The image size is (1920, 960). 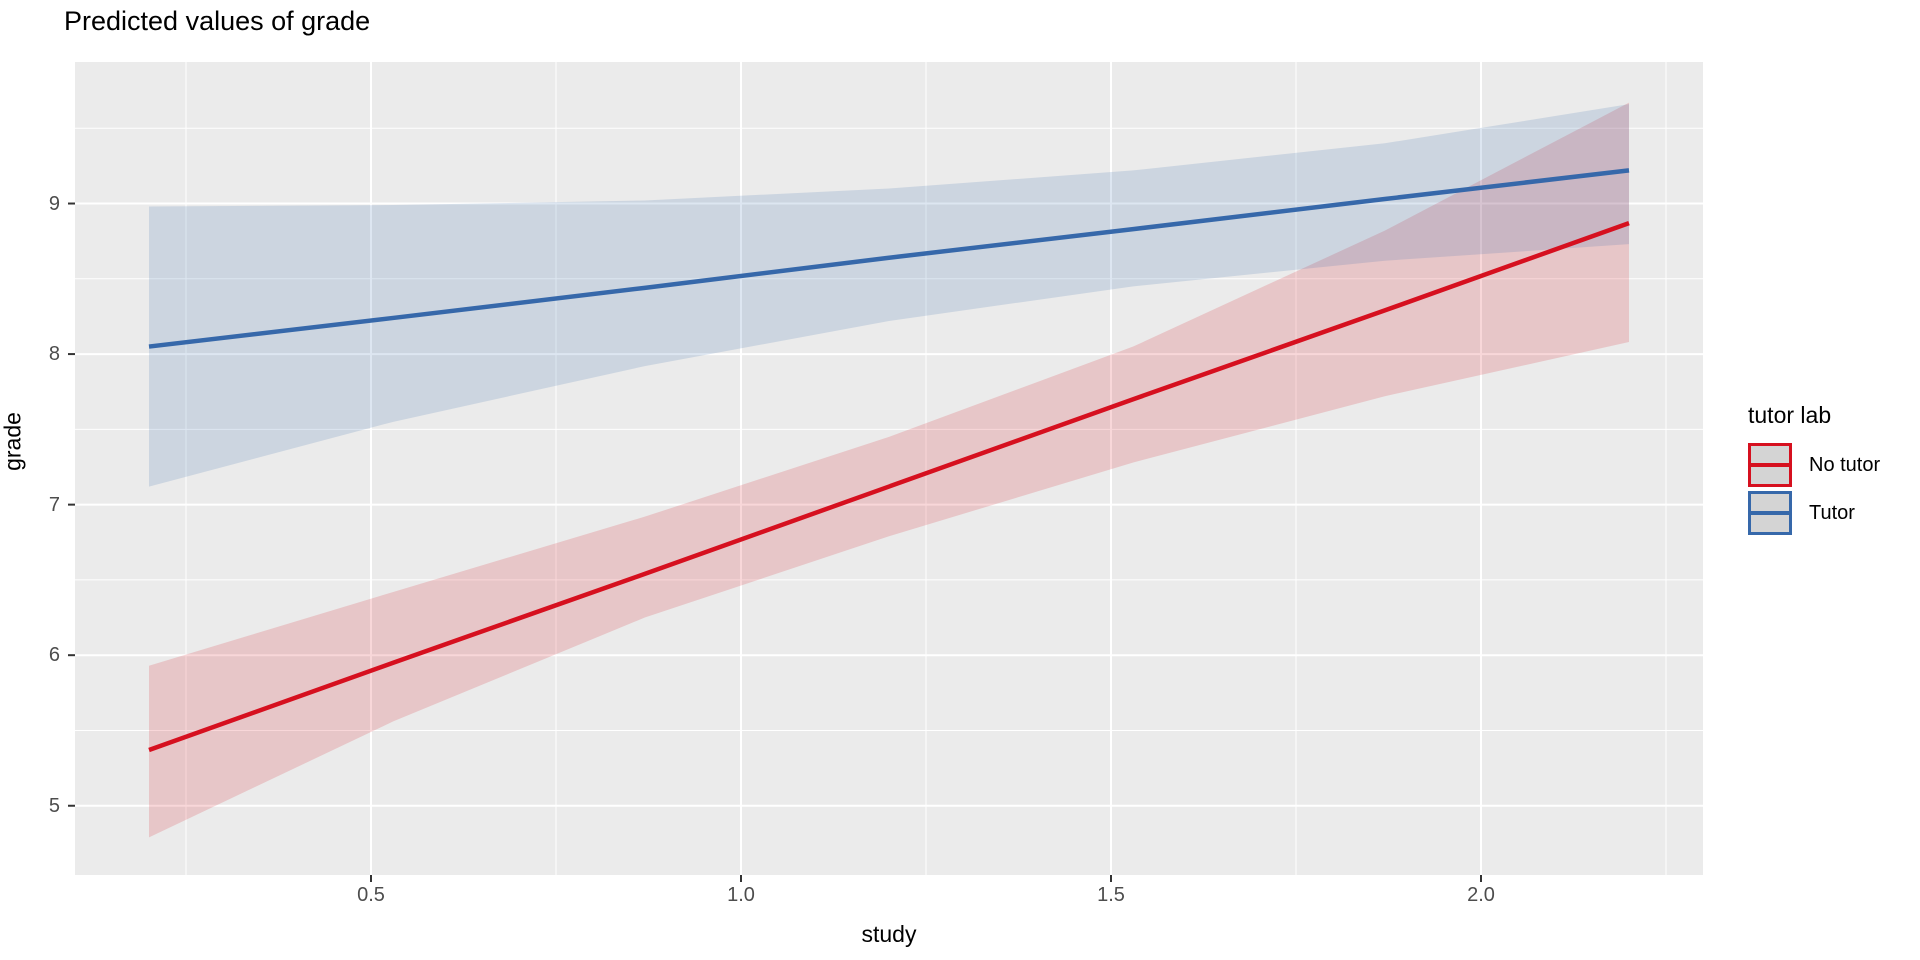 I want to click on trend-line-tutor, so click(x=889, y=258).